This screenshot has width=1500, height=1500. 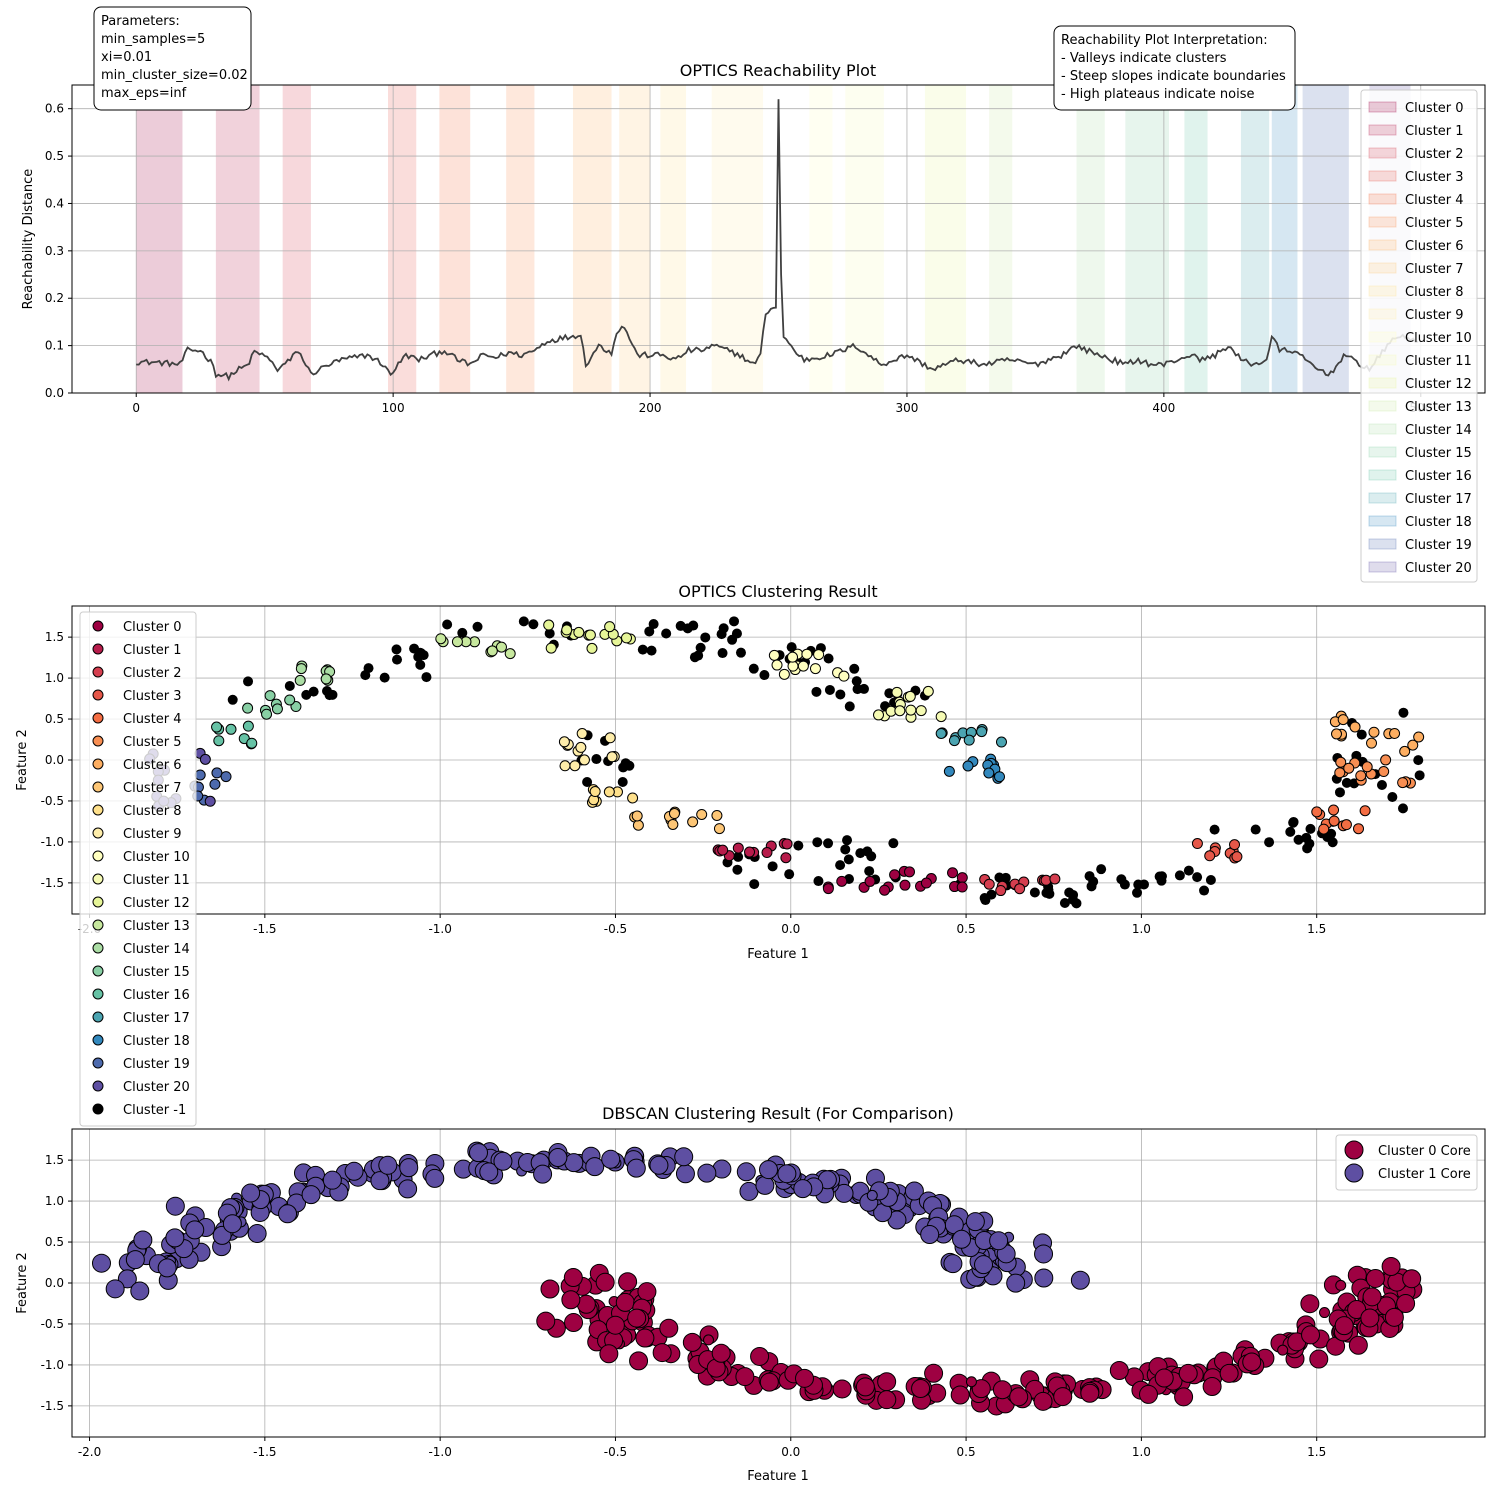 I want to click on legend-label: Cluster 5, so click(x=1434, y=223).